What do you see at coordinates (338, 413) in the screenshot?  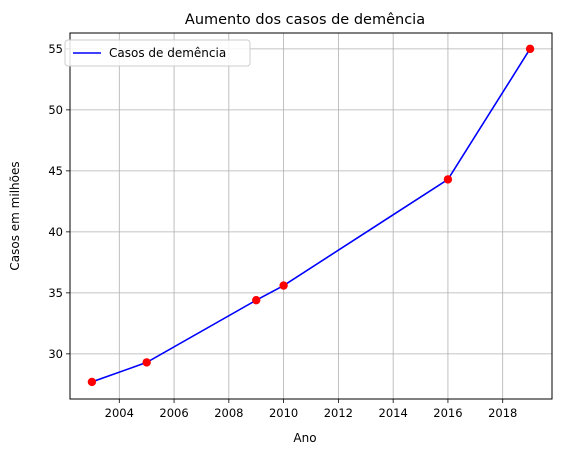 I see `x-tick-label: 2012` at bounding box center [338, 413].